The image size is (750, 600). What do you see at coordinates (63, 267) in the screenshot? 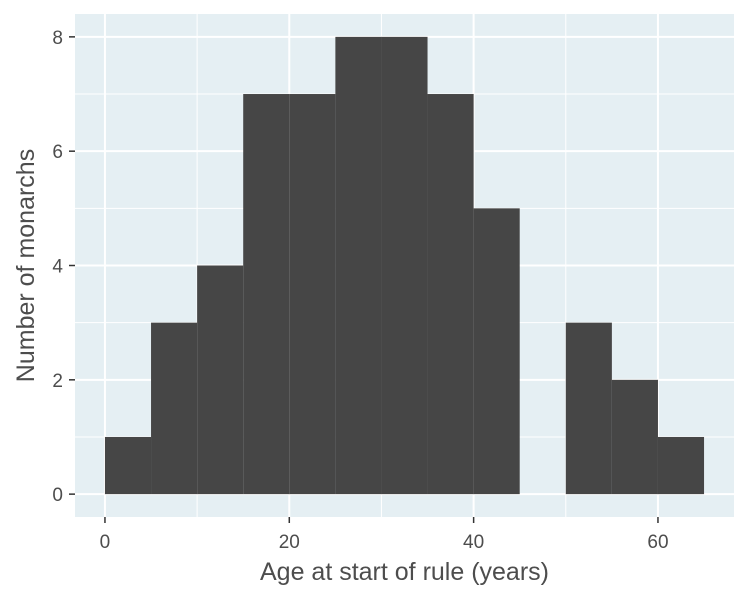
I see `y-axis: 0 2 4 6 8` at bounding box center [63, 267].